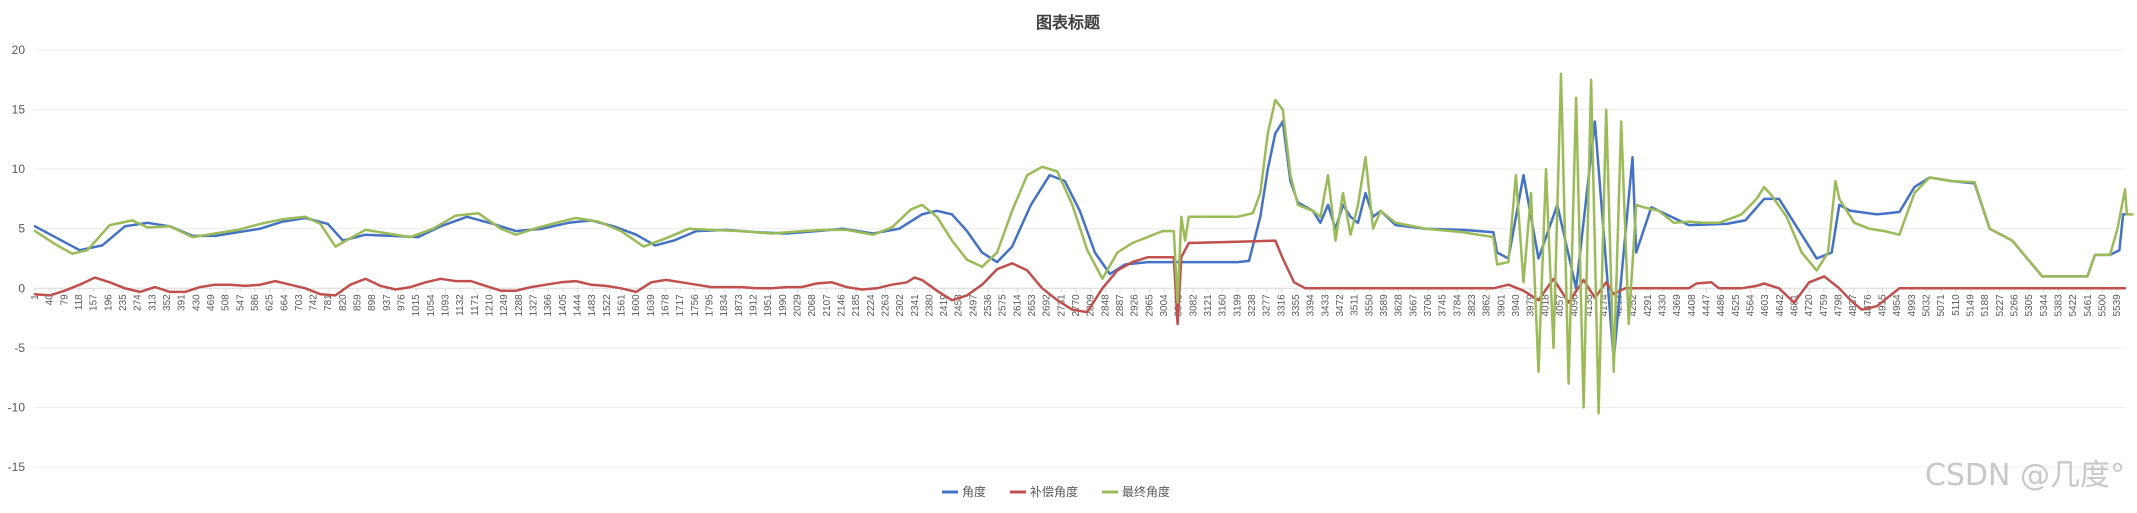 Image resolution: width=2137 pixels, height=513 pixels. Describe the element at coordinates (709, 305) in the screenshot. I see `x-tick-label: 1795` at that location.